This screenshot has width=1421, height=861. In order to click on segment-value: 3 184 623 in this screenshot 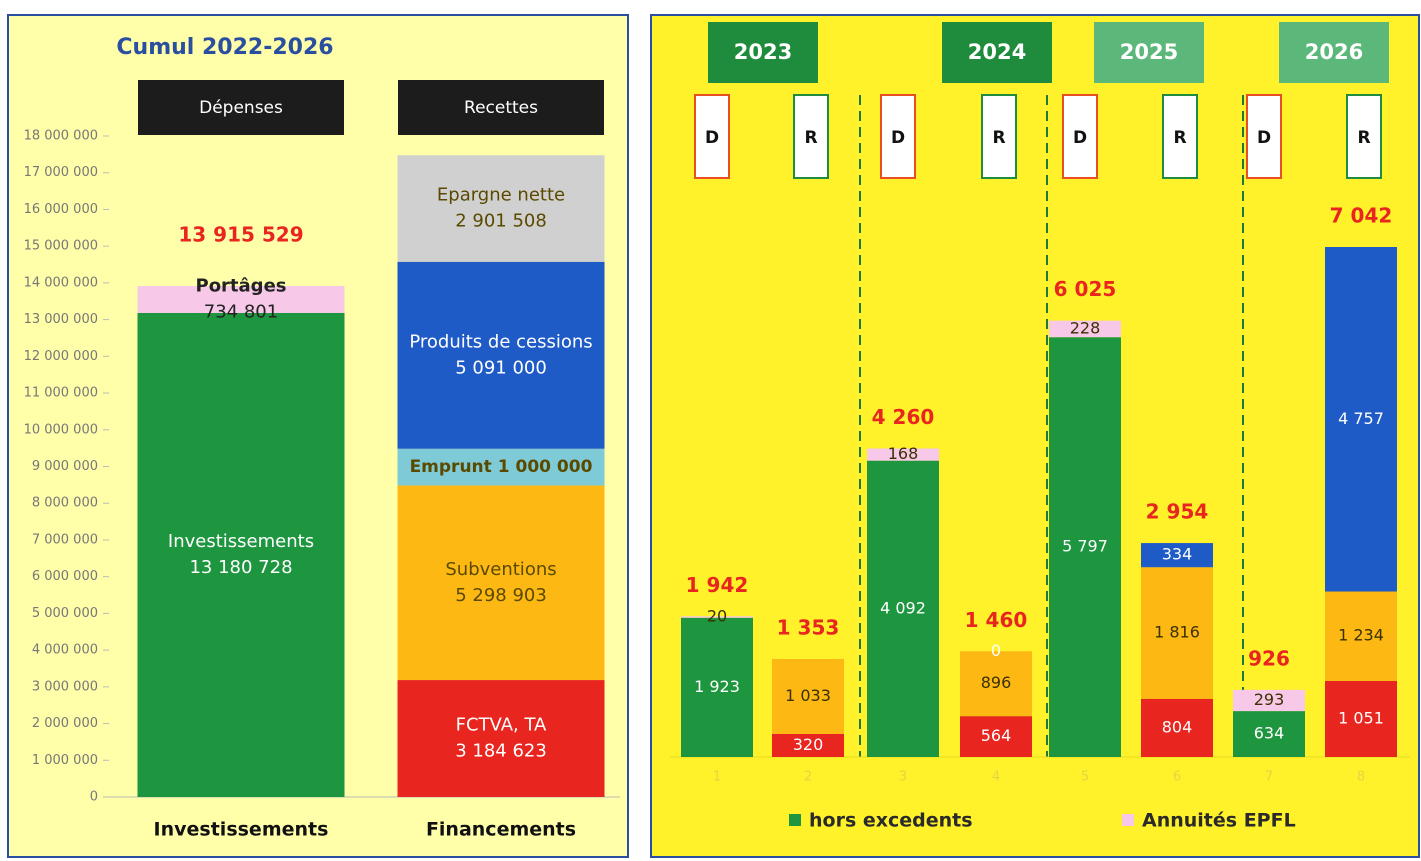, I will do `click(501, 751)`.